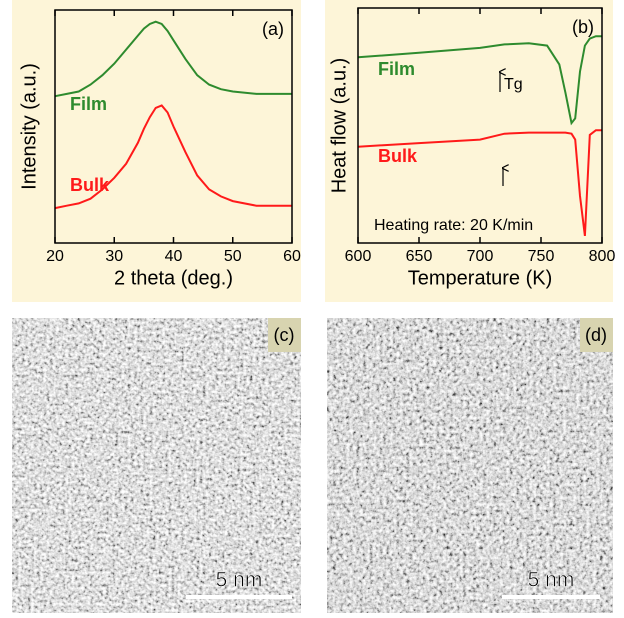 This screenshot has width=624, height=618. Describe the element at coordinates (419, 256) in the screenshot. I see `x-tick-label: 650` at that location.